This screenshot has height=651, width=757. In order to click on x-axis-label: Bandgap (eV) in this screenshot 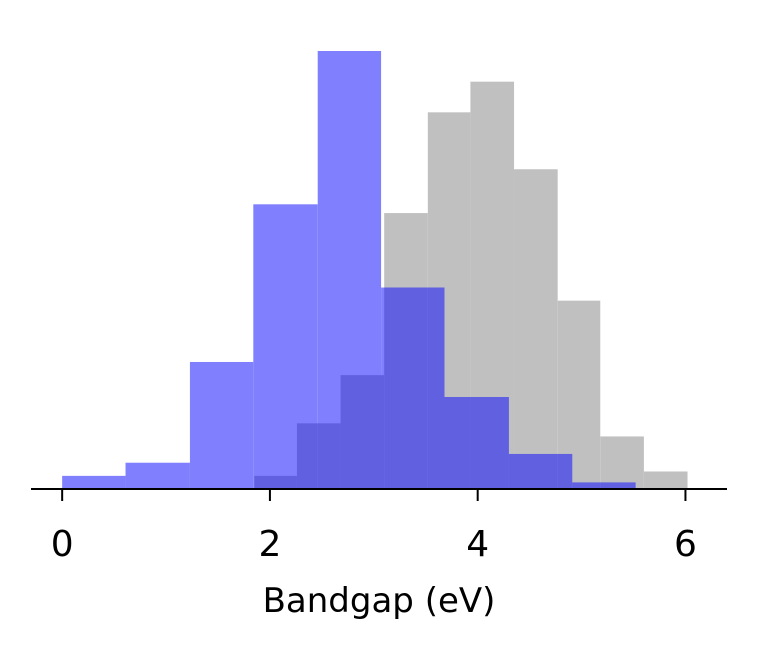, I will do `click(379, 601)`.